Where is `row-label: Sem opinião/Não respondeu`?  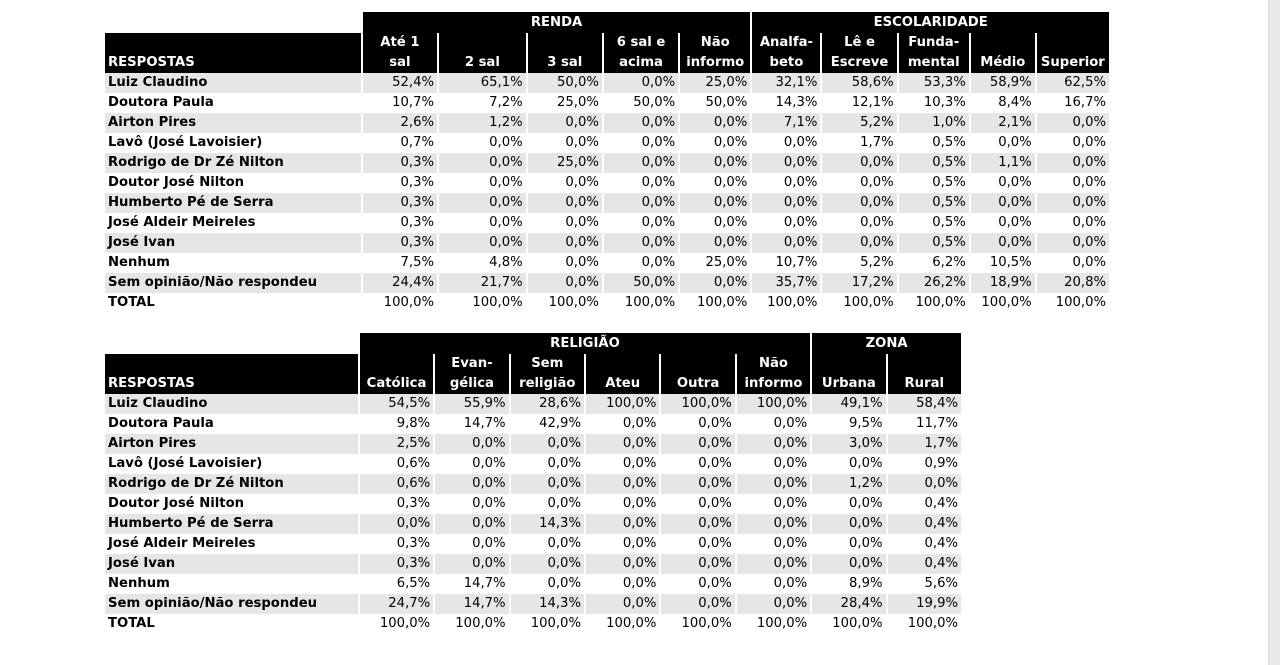 row-label: Sem opinião/Não respondeu is located at coordinates (233, 283).